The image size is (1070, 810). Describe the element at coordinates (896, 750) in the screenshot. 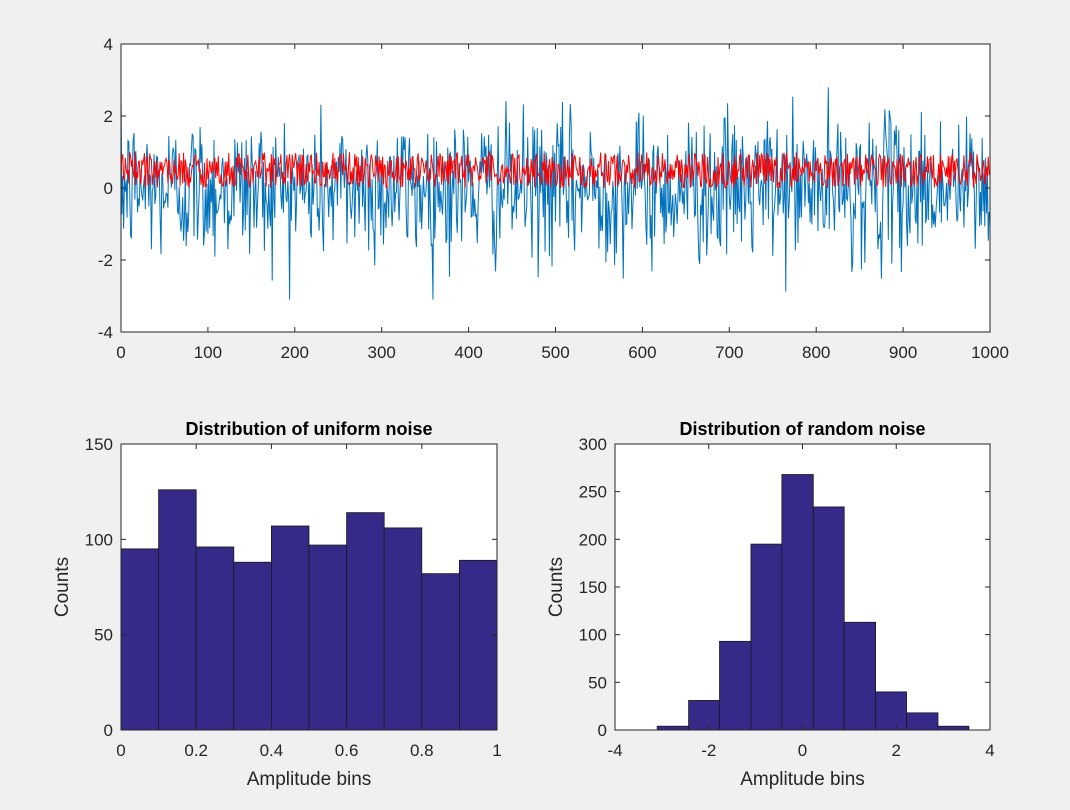

I see `x-tick-label: 2` at that location.